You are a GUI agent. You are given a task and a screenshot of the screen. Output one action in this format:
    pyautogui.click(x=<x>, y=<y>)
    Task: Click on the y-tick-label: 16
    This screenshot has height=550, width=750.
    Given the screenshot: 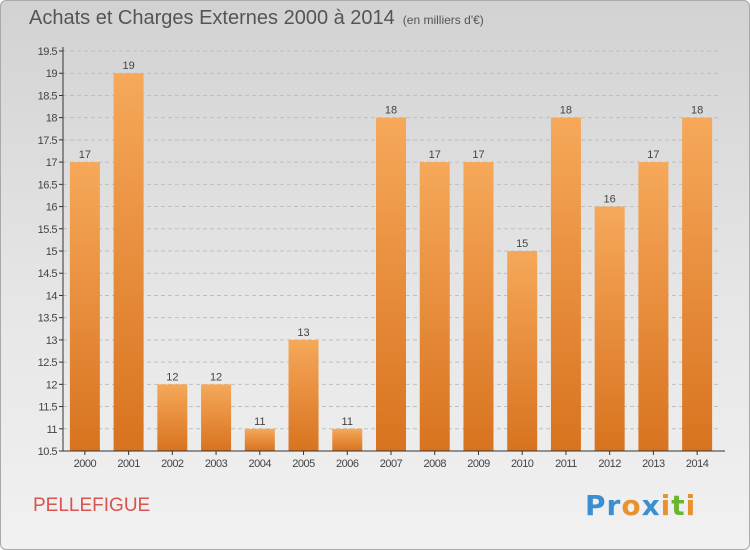 What is the action you would take?
    pyautogui.click(x=52, y=208)
    